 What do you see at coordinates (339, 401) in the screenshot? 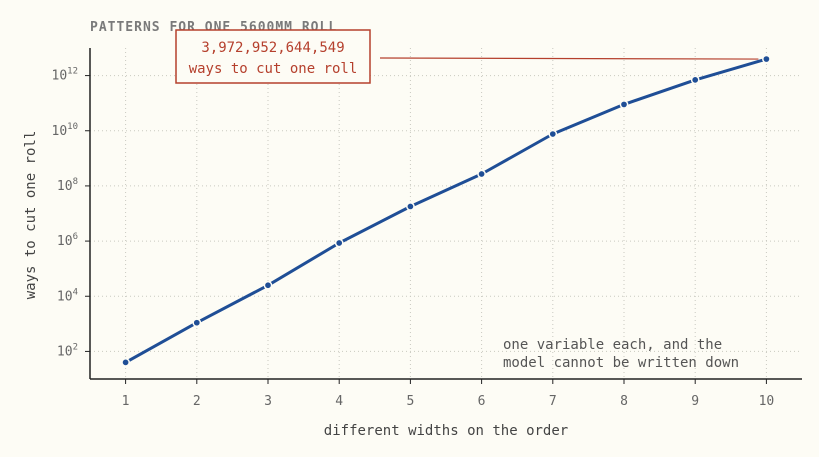
I see `x-tick-label: 4` at bounding box center [339, 401].